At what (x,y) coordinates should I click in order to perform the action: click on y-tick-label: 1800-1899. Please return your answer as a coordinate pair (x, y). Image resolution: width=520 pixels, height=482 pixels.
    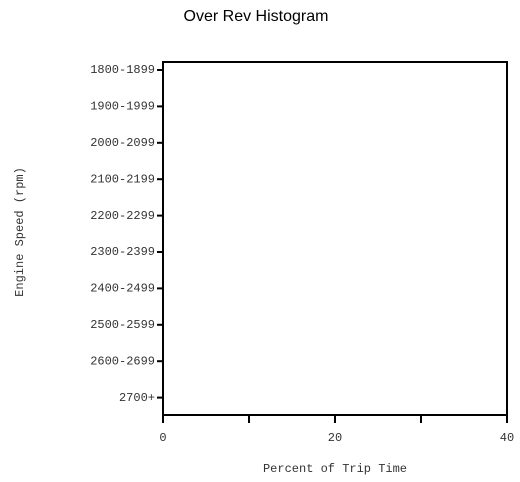
    Looking at the image, I should click on (122, 70).